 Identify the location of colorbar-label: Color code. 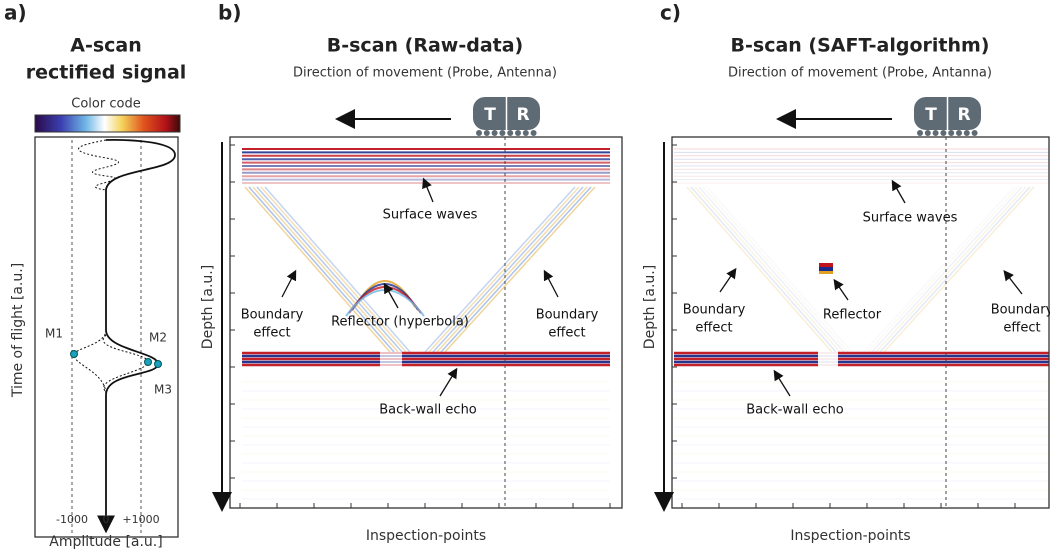
(105, 104).